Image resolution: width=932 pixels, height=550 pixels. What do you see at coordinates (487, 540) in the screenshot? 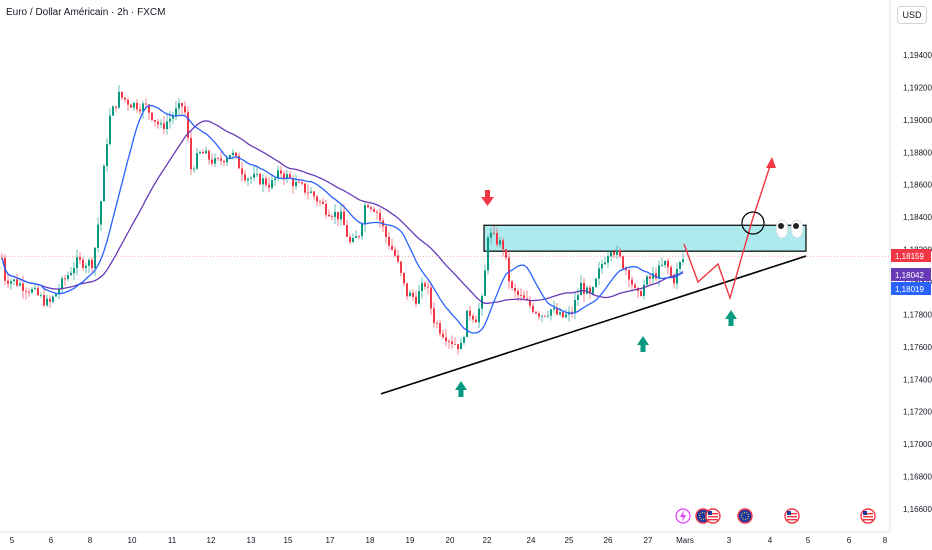
I see `x-tick-label: 22` at bounding box center [487, 540].